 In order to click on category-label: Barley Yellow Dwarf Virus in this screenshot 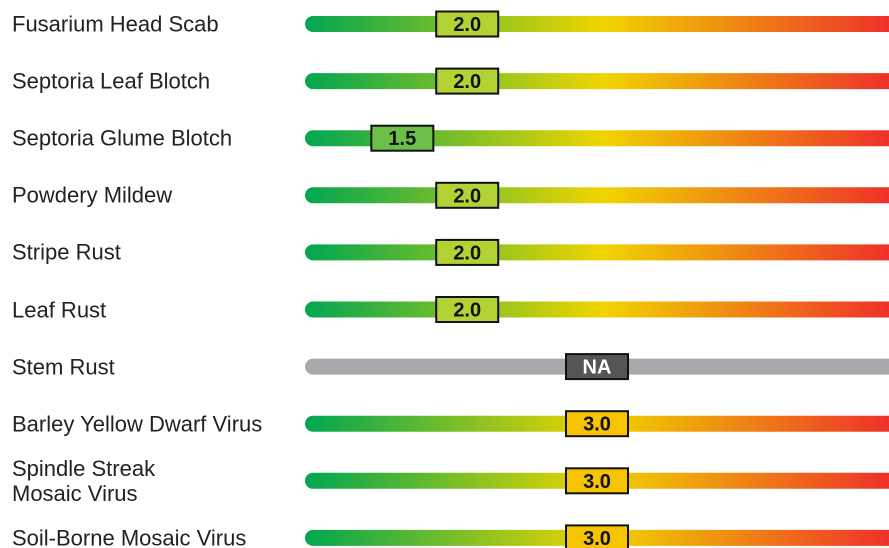, I will do `click(137, 424)`.